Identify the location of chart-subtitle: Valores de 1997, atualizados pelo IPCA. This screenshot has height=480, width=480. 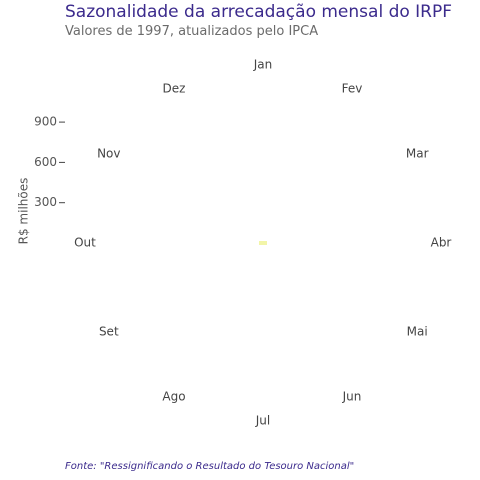
(192, 31).